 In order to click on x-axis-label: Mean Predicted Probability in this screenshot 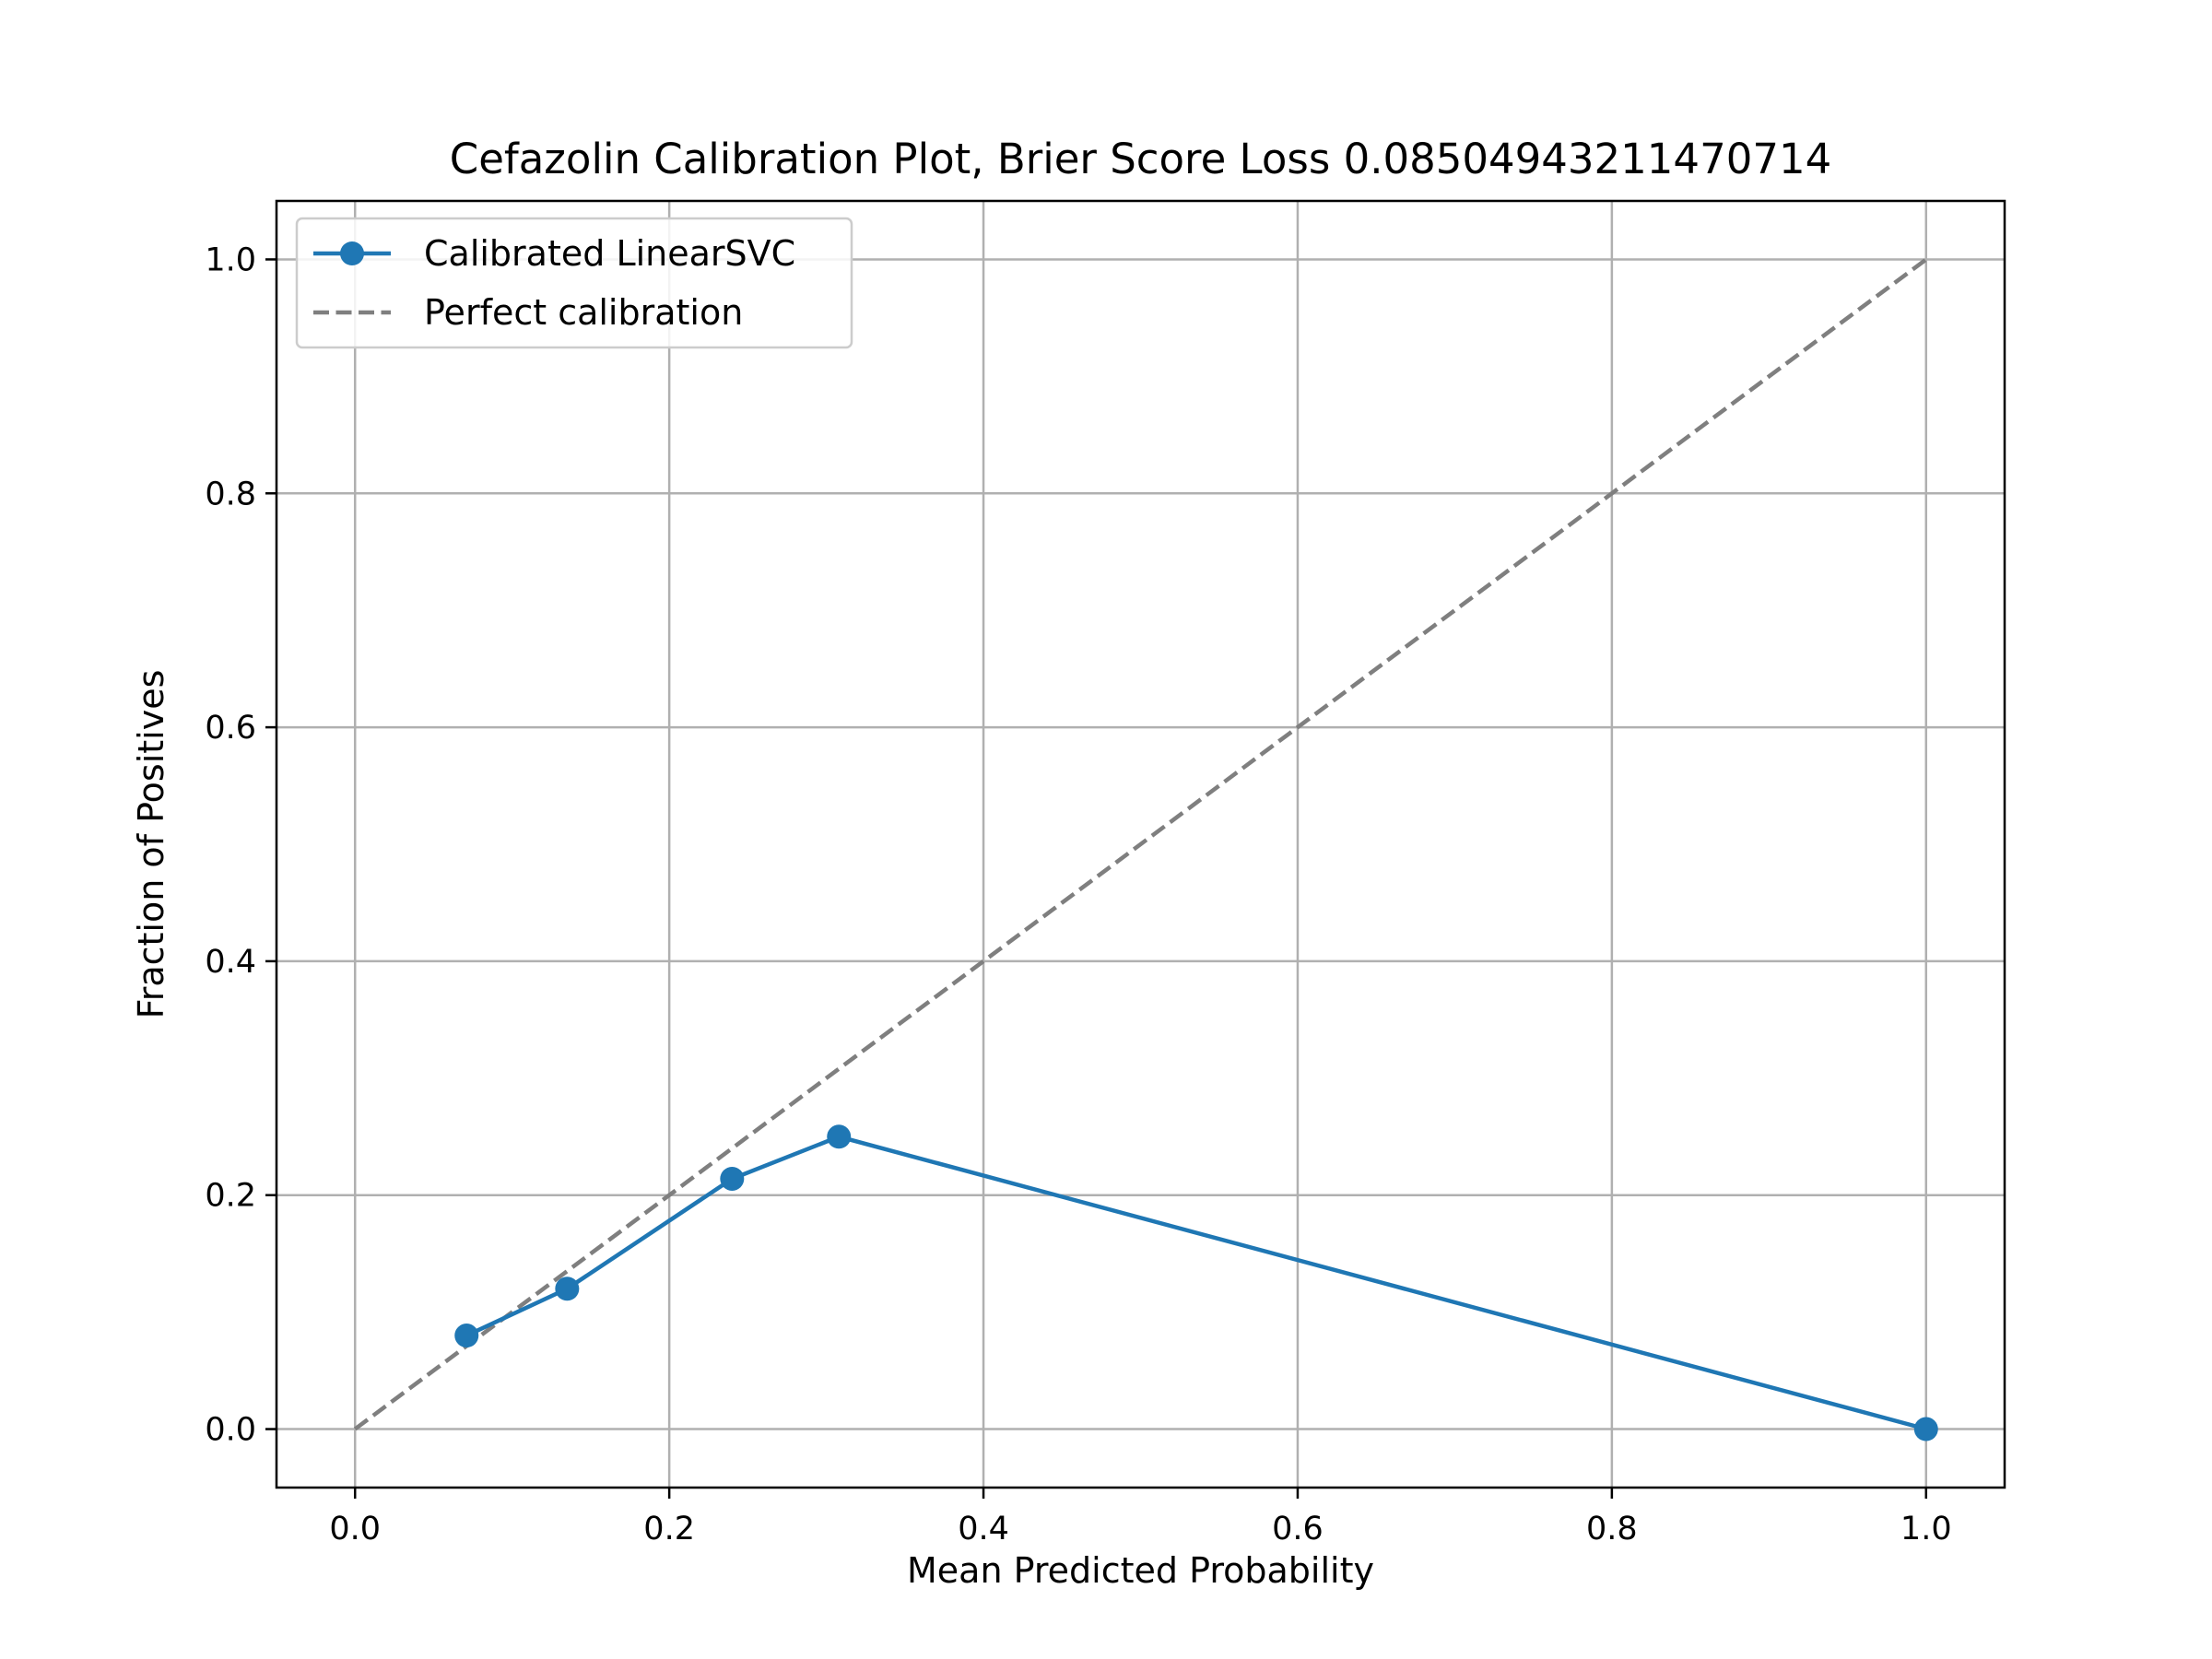, I will do `click(1140, 1570)`.